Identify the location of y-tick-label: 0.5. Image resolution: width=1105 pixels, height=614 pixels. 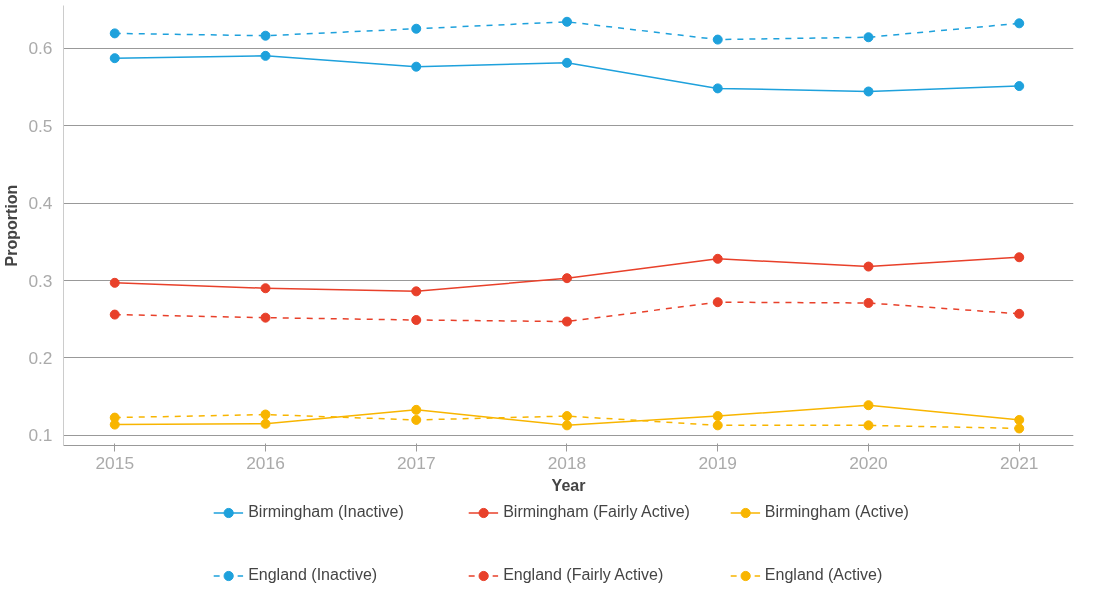
(40, 125).